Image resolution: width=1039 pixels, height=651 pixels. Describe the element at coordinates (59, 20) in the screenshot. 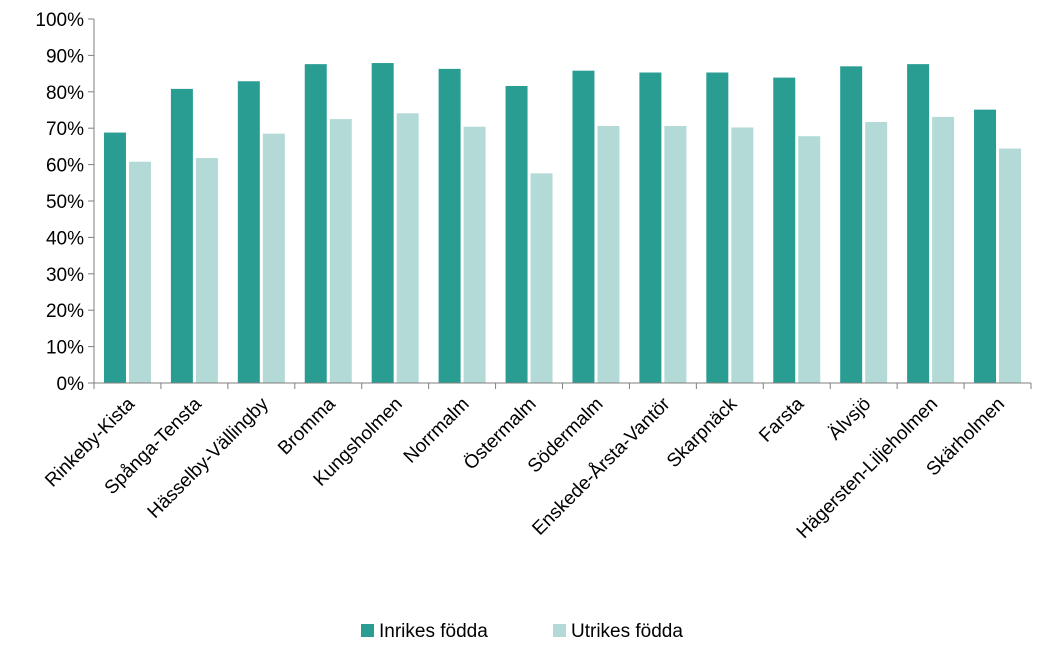

I see `y-tick-label: 100%` at that location.